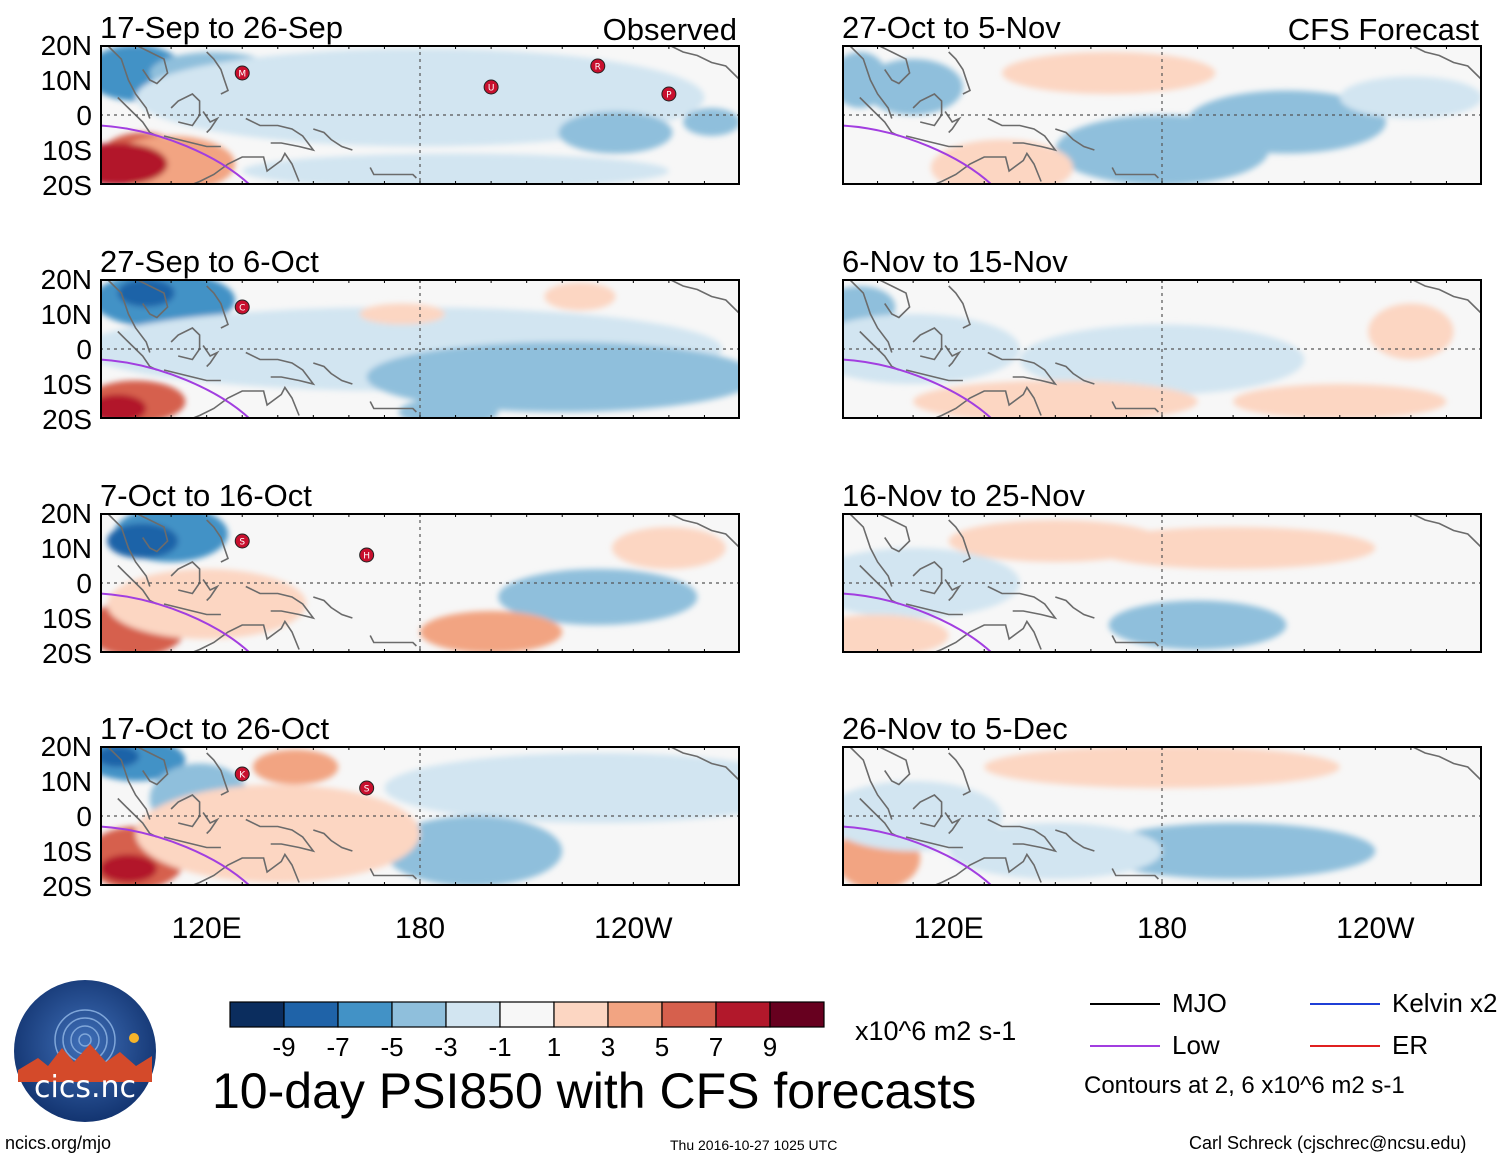  I want to click on storm-label: H, so click(366, 557).